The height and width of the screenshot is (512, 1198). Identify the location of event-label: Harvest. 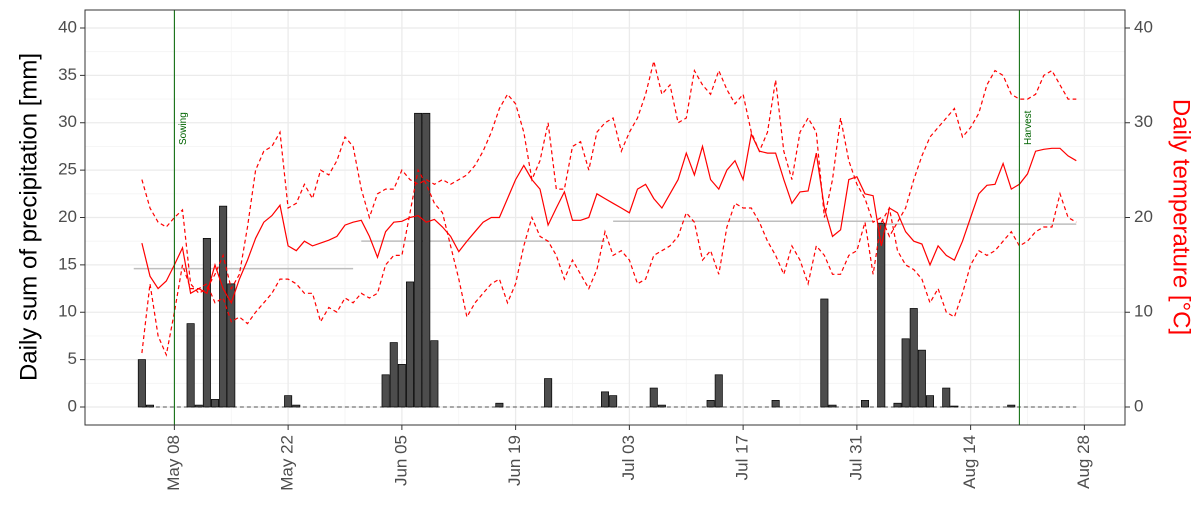
(1028, 127).